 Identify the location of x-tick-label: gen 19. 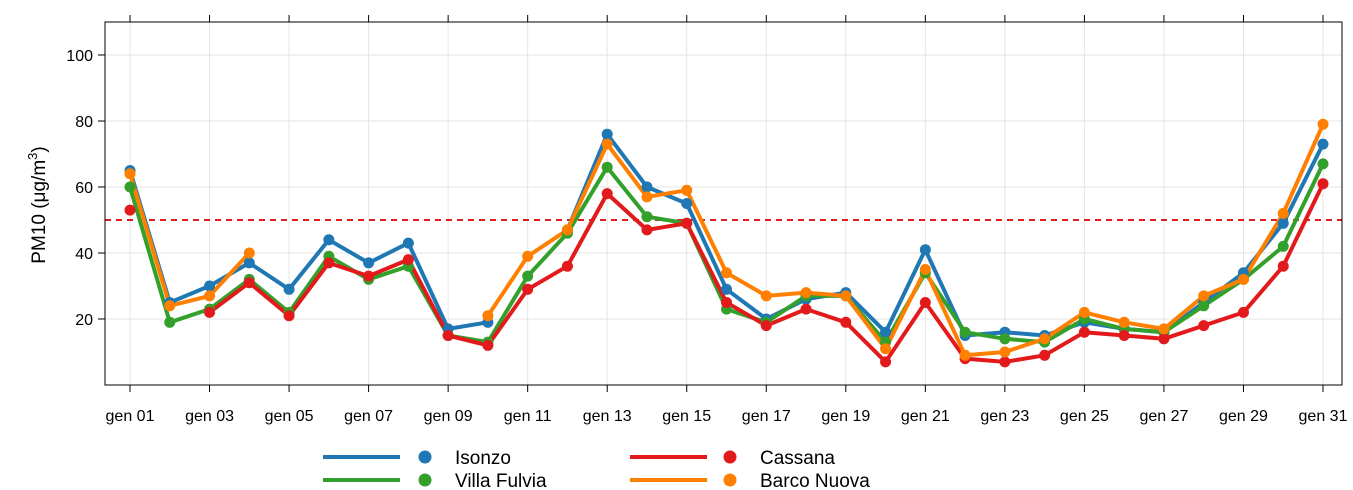
(845, 416).